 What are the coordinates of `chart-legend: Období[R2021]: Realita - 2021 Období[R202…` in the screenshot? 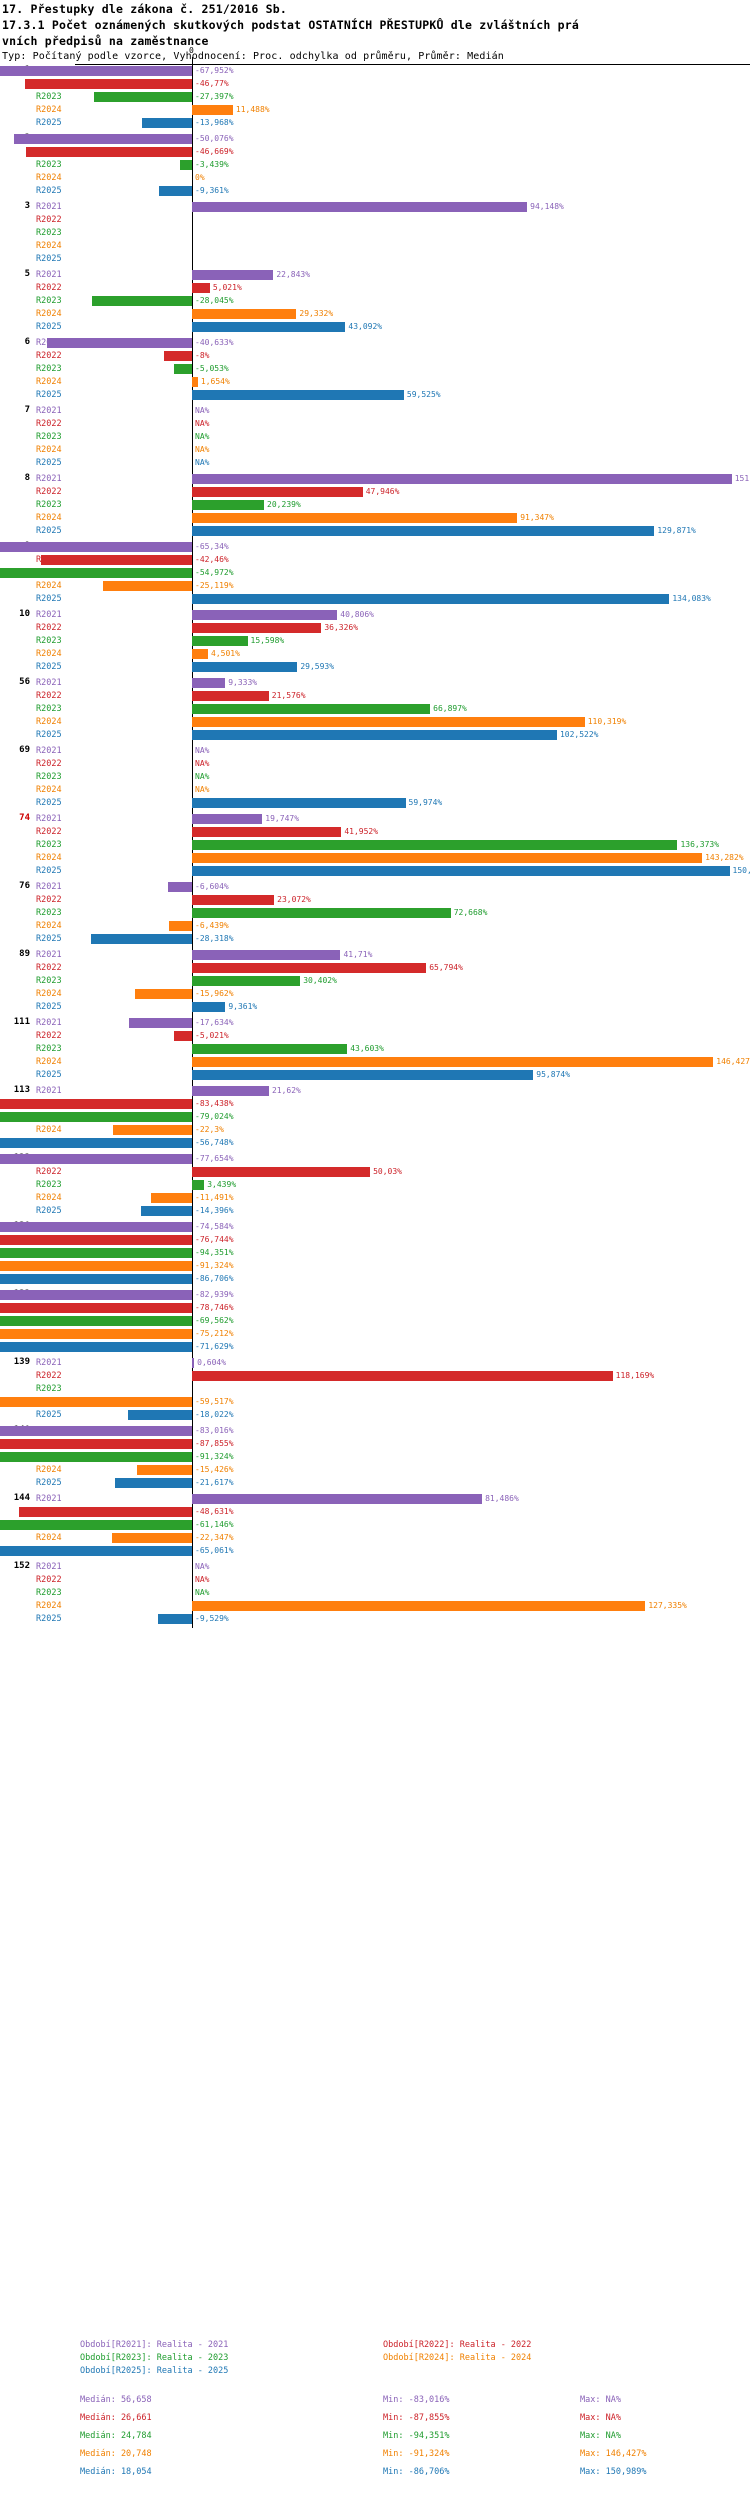 It's located at (375, 2359).